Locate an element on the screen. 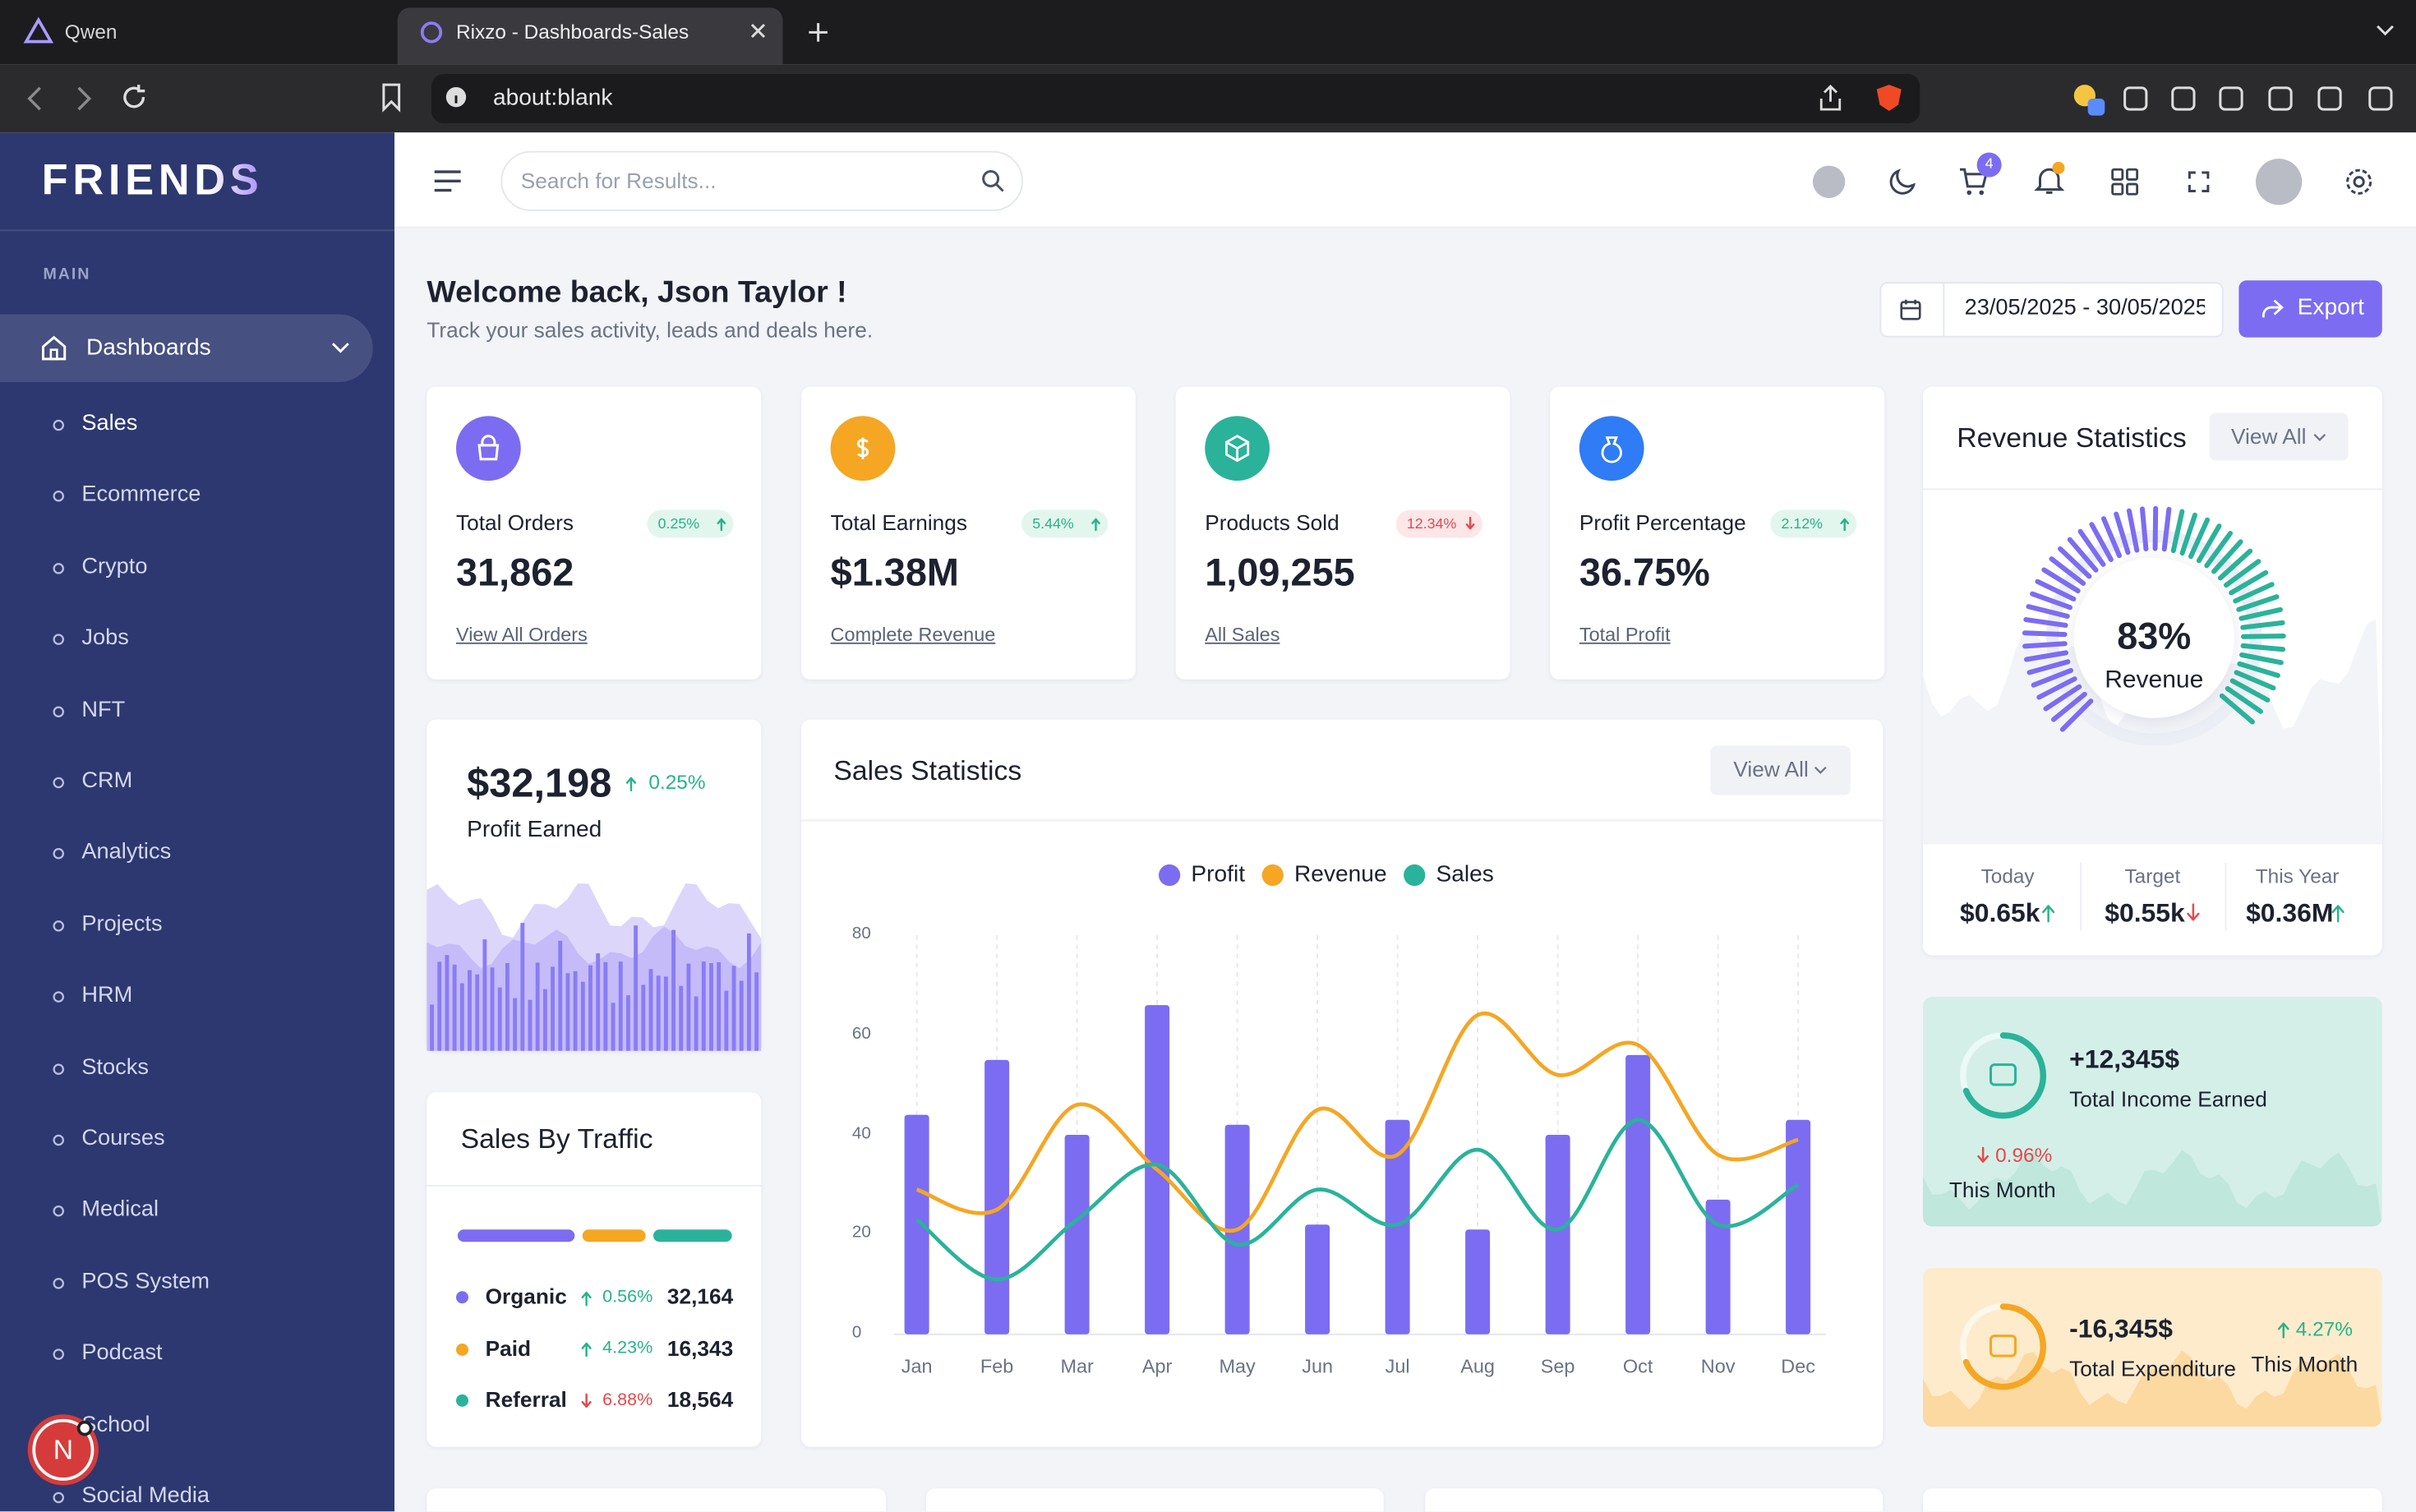 The height and width of the screenshot is (1512, 2416). active-menu is located at coordinates (187, 348).